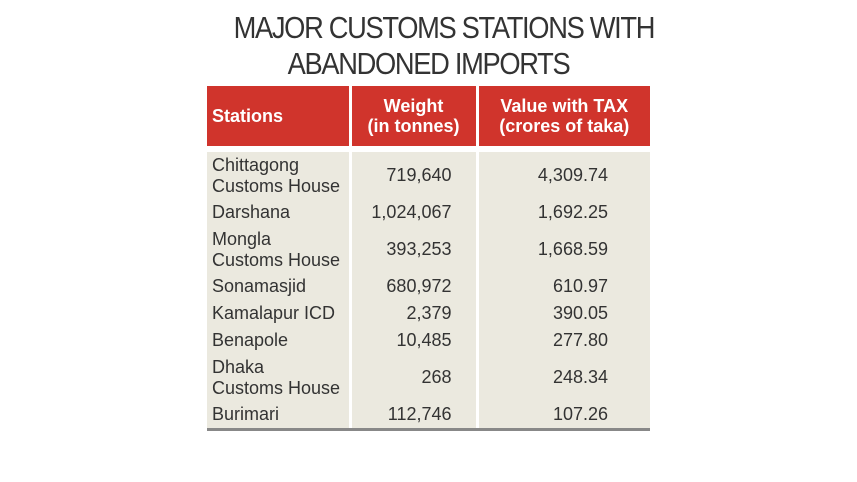 The image size is (857, 482). I want to click on title-line-2: ABANDONED IMPORTS, so click(429, 63).